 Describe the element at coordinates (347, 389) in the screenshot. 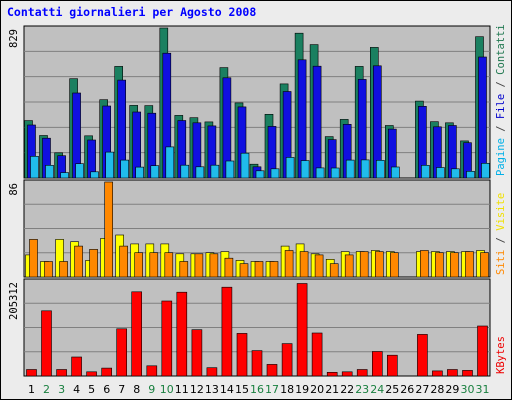

I see `x-tick-label: 22` at that location.